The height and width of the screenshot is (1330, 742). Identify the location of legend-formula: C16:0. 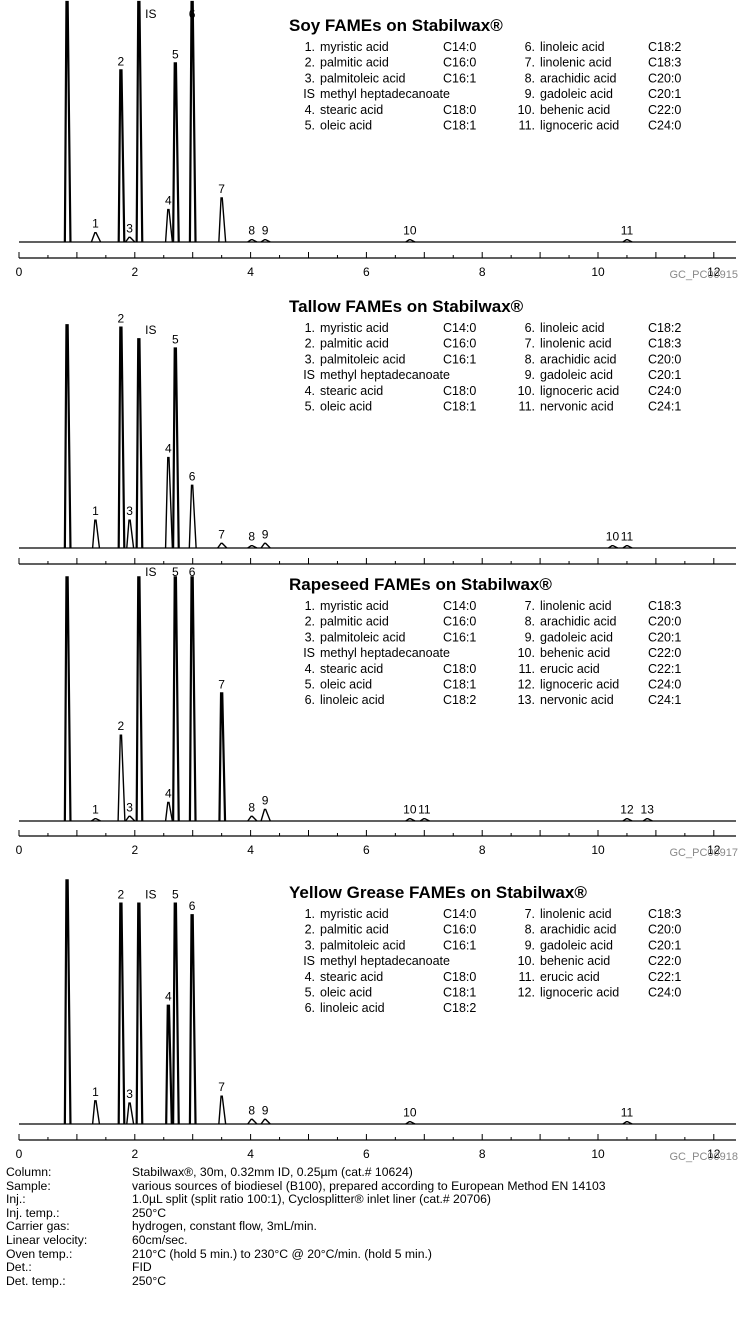
(459, 622).